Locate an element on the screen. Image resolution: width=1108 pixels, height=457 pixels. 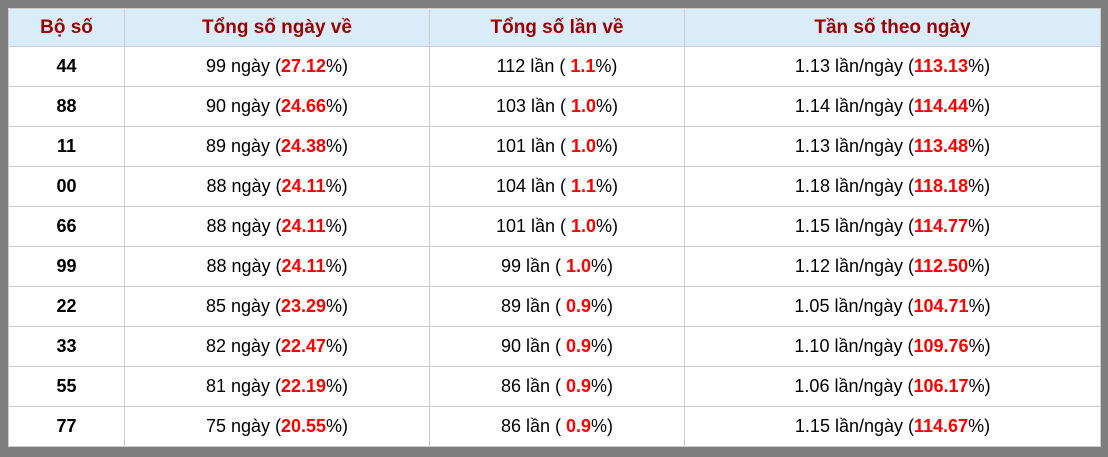
cell-bo-so: 00 is located at coordinates (66, 186).